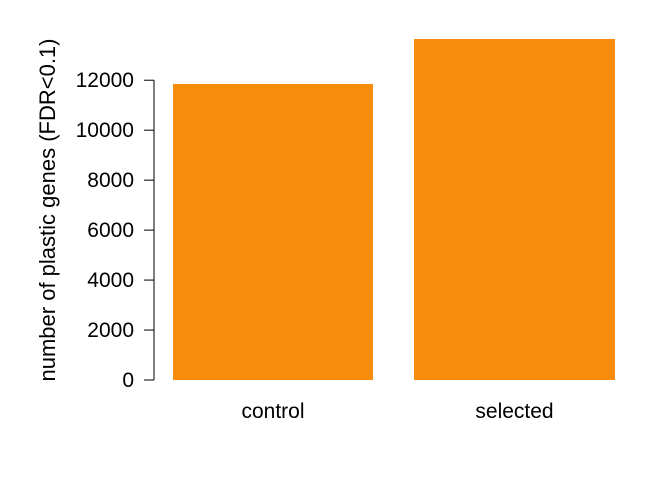 The image size is (672, 480). Describe the element at coordinates (110, 180) in the screenshot. I see `y-tick-label: 8000` at that location.